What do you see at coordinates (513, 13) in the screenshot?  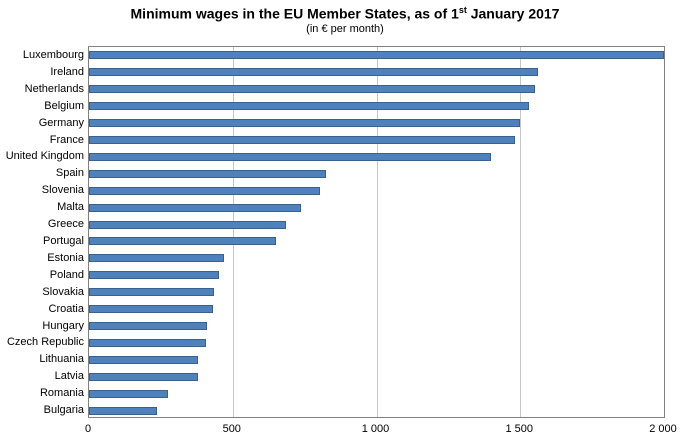 I see `chart-title-suffix: January 2017` at bounding box center [513, 13].